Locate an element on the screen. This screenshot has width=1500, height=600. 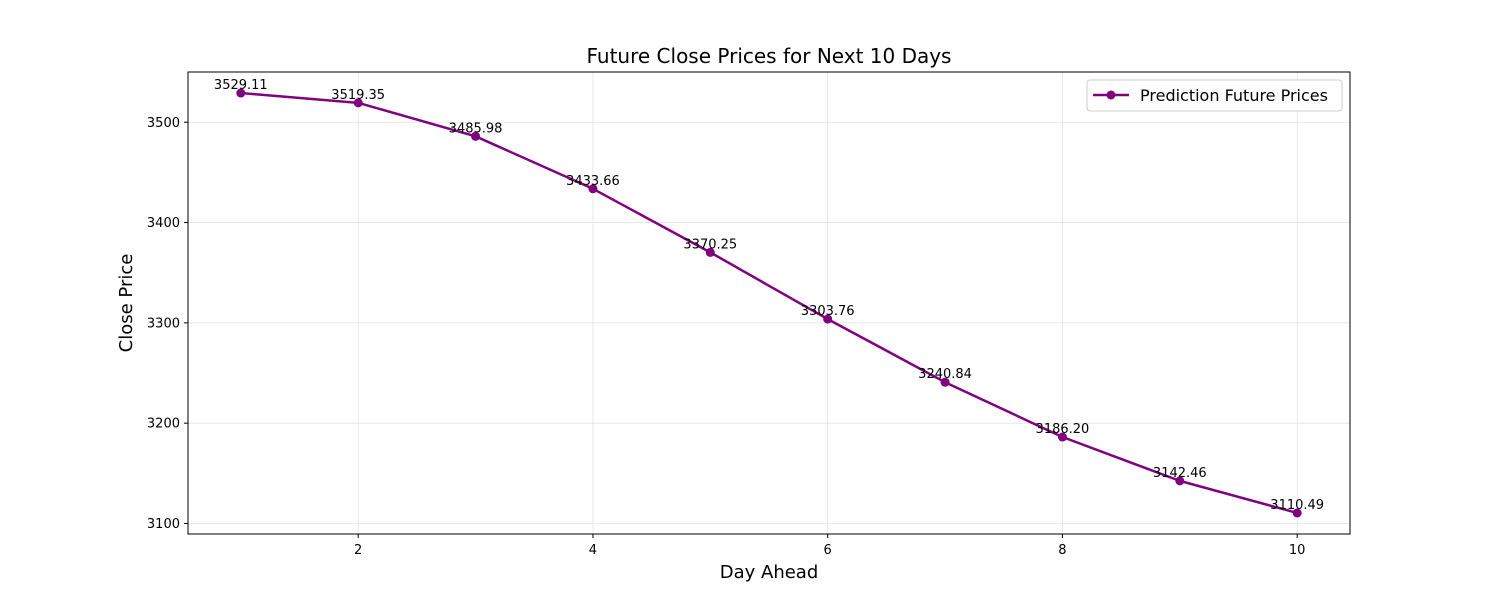
data-point-label: 3529.11 is located at coordinates (241, 85).